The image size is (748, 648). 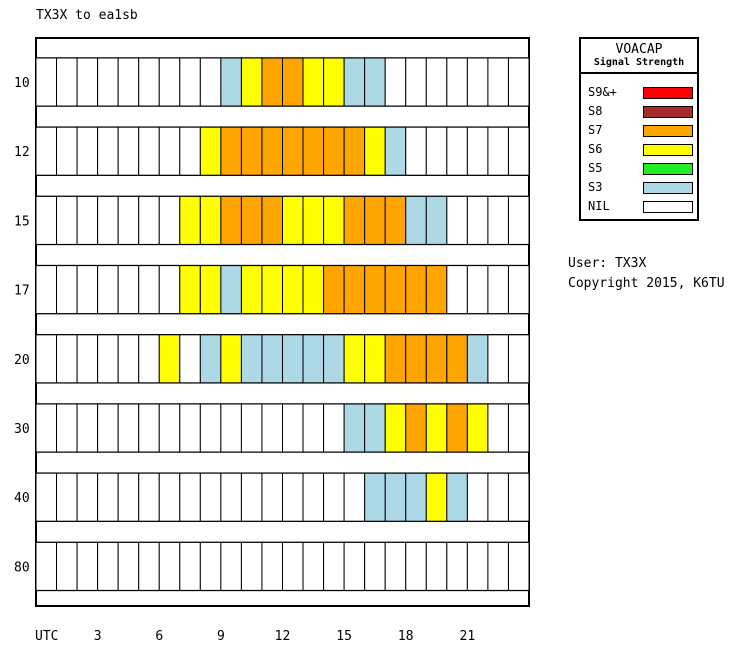 What do you see at coordinates (595, 187) in the screenshot?
I see `legend-label: S3` at bounding box center [595, 187].